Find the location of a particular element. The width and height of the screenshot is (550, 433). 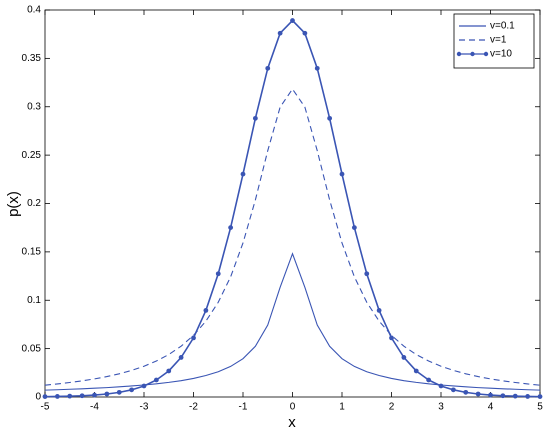

x-axis-label: x is located at coordinates (292, 422).